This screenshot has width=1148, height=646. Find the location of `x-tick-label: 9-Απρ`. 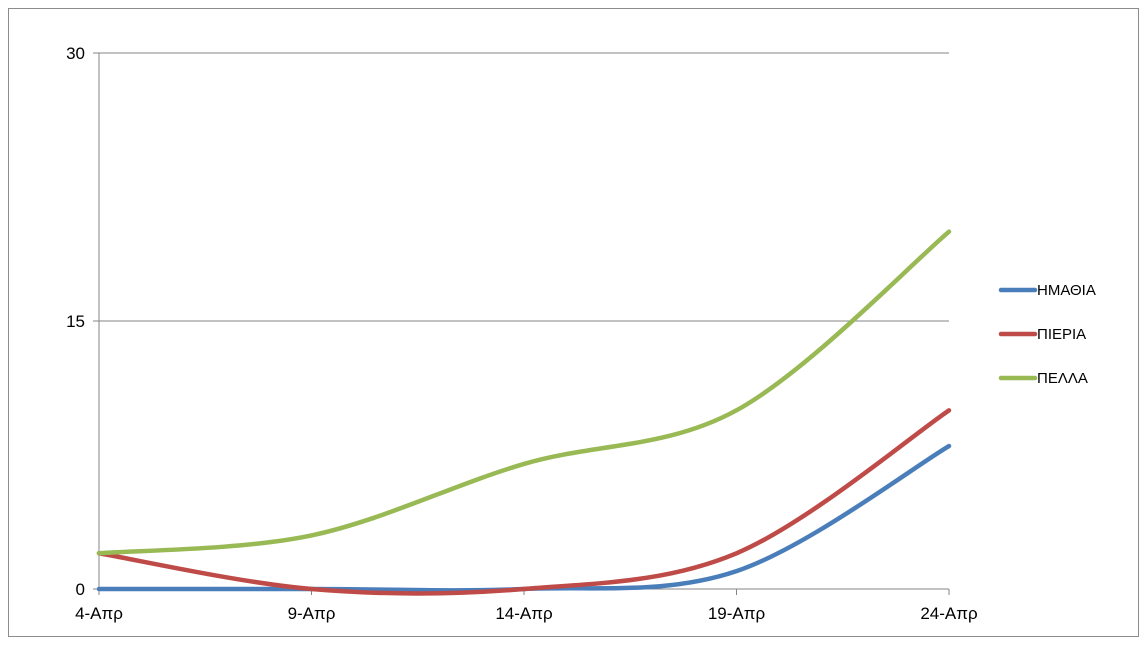

x-tick-label: 9-Απρ is located at coordinates (312, 613).